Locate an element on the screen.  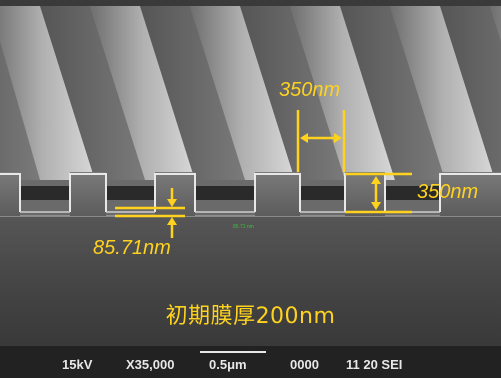
initial-film-thickness-caption: 初期膜厚200nm is located at coordinates (250, 316).